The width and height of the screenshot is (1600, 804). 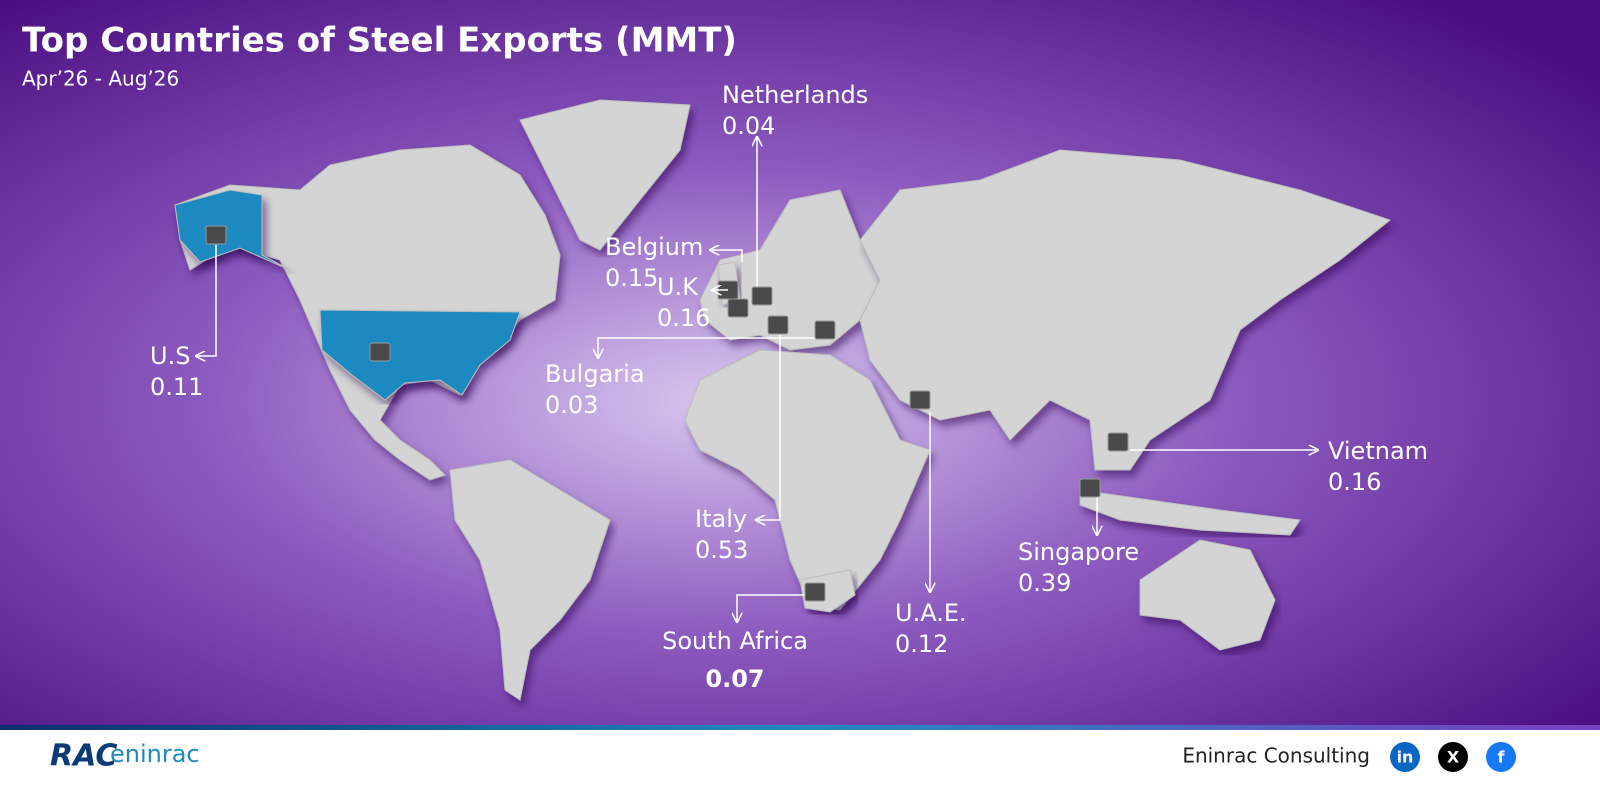 I want to click on country-value: 0.12, so click(x=921, y=644).